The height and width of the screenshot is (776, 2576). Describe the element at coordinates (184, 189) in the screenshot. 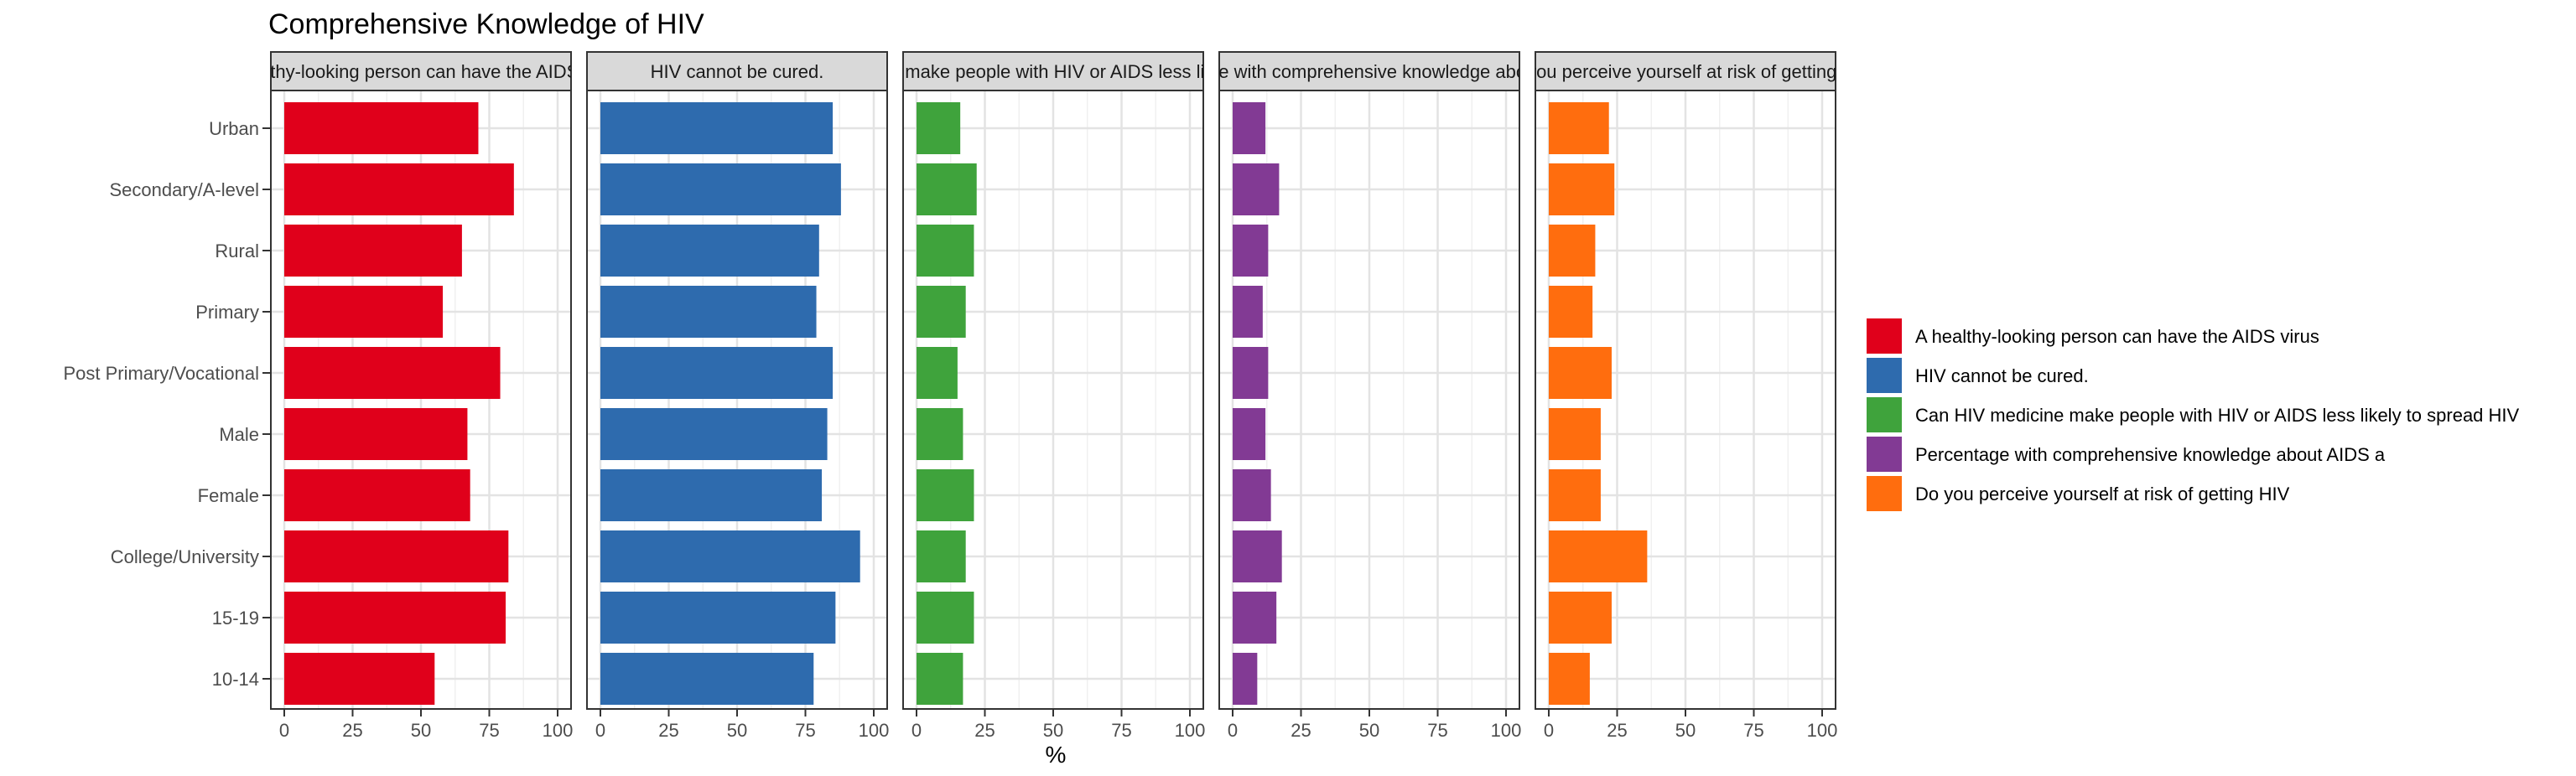

I see `y-tick-label: Secondary/A-level` at that location.